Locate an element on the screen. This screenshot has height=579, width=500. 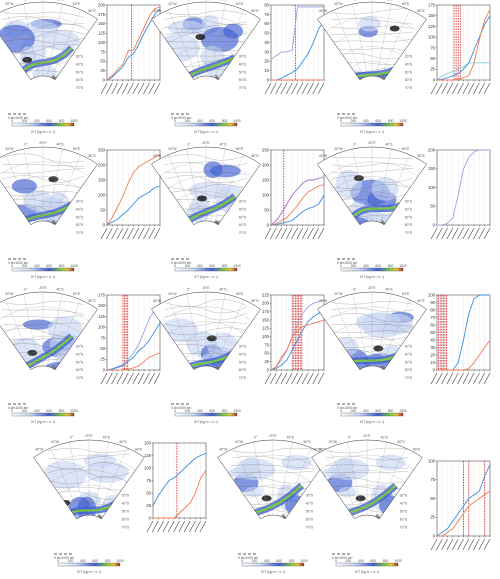
latitude-label: 70°S is located at coordinates (80, 88).